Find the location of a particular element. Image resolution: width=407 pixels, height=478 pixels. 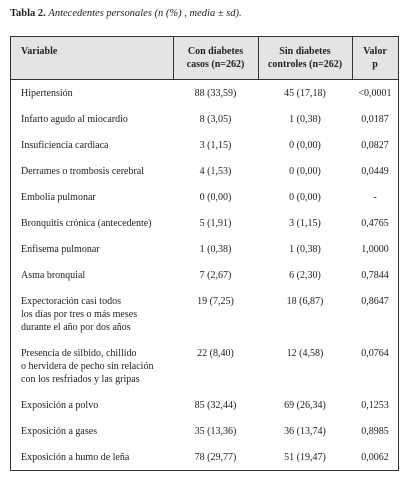

label-line: Exposición a gases is located at coordinates (59, 431).